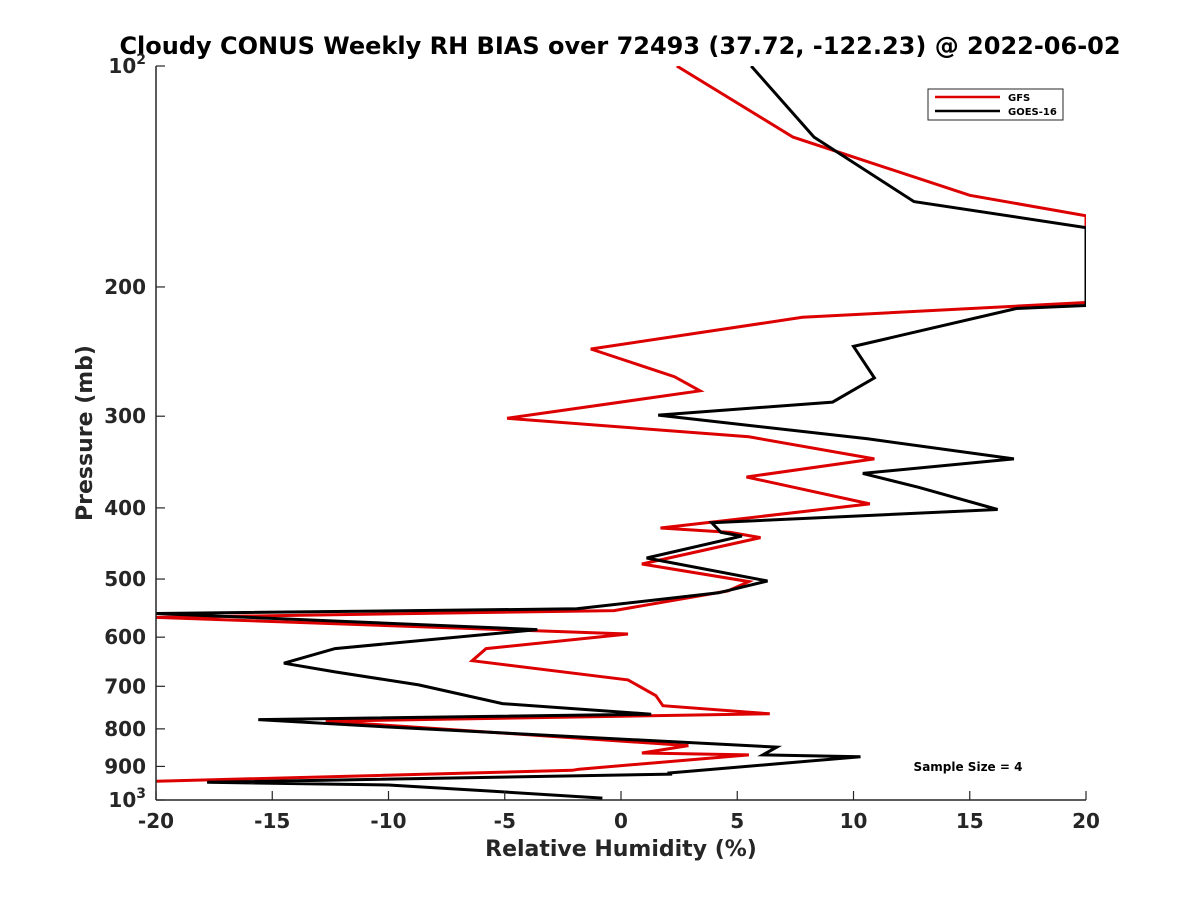 This screenshot has width=1200, height=900. I want to click on x-tick-label: 10, so click(854, 821).